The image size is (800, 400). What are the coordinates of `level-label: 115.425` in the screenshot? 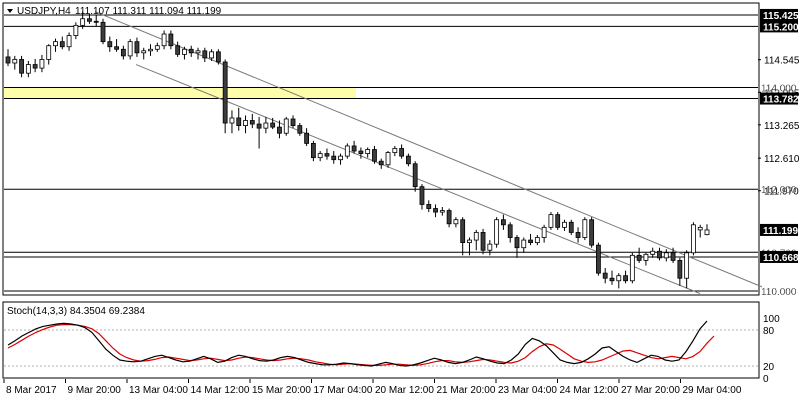 It's located at (781, 16).